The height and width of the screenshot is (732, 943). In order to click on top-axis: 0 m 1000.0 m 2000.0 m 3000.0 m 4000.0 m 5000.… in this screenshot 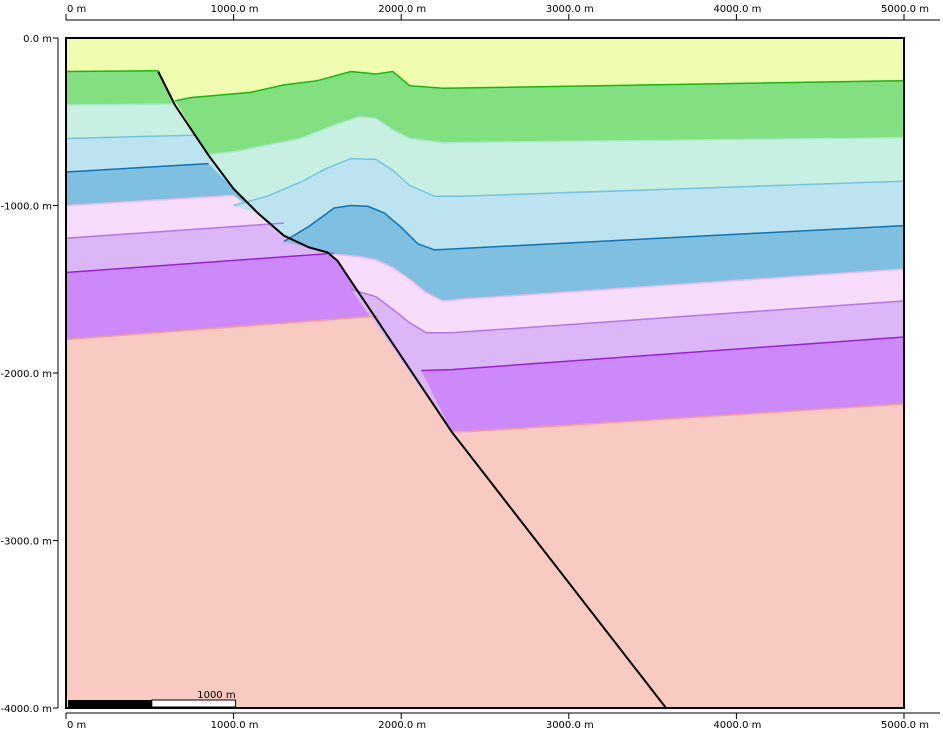, I will do `click(502, 12)`.